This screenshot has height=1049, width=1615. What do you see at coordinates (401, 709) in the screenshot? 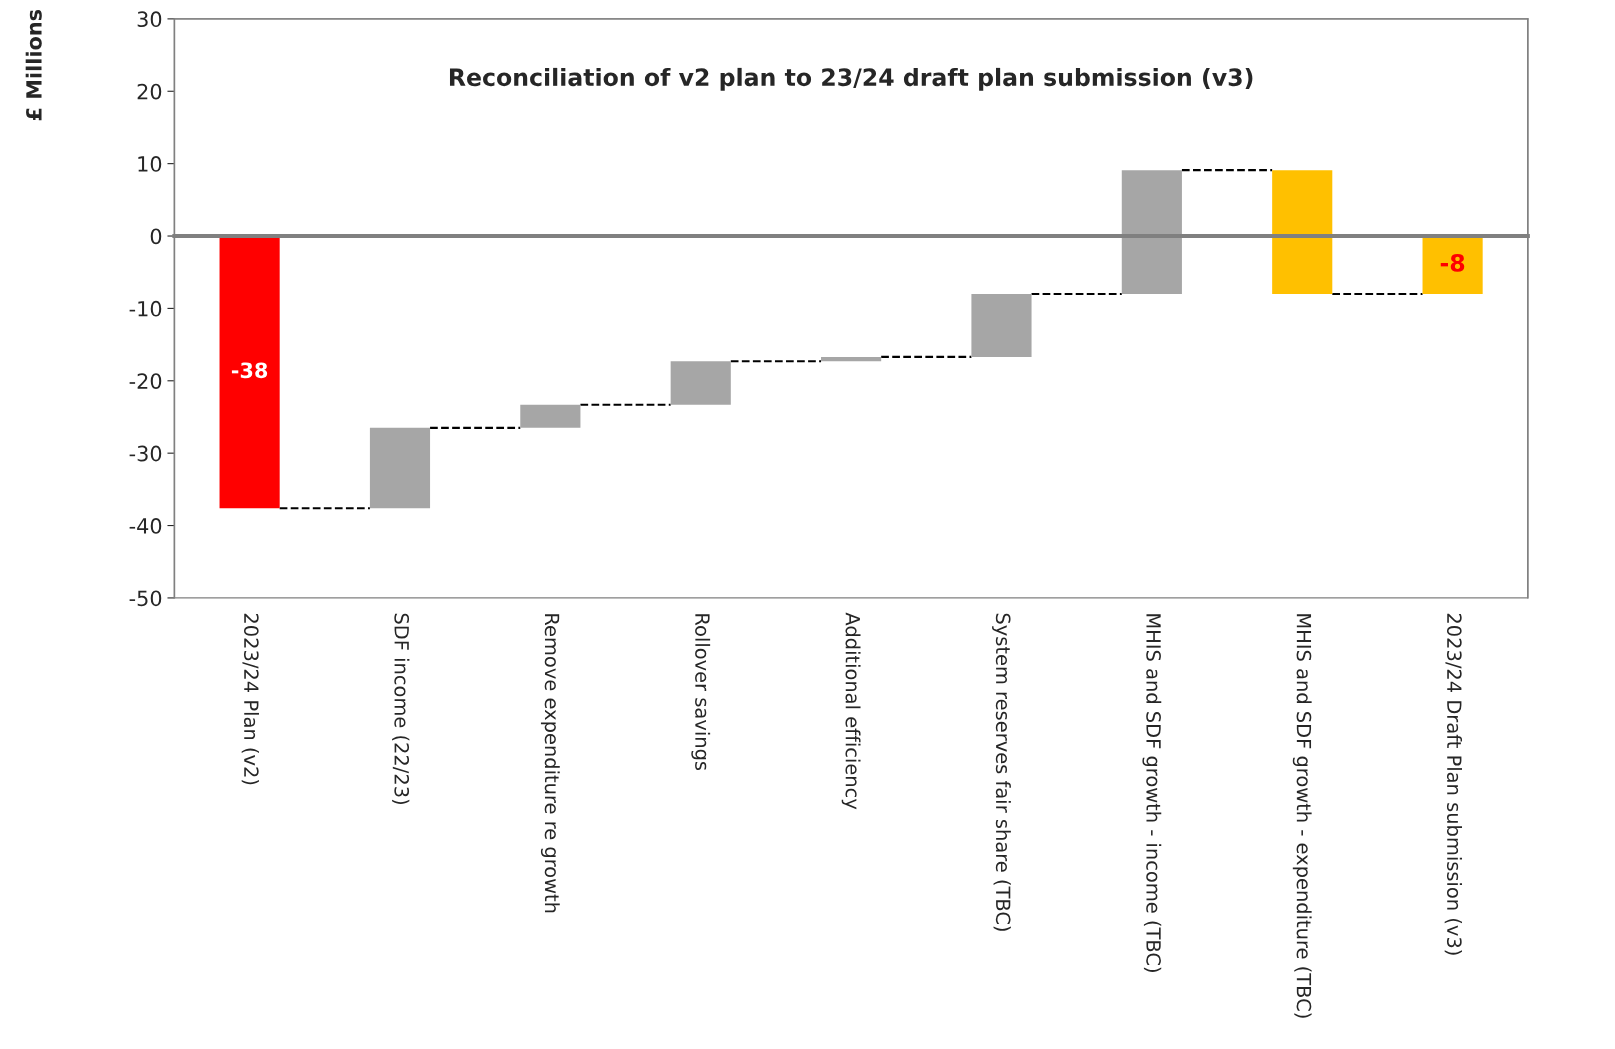
I see `x-tick-label: SDF income (22/23)` at bounding box center [401, 709].